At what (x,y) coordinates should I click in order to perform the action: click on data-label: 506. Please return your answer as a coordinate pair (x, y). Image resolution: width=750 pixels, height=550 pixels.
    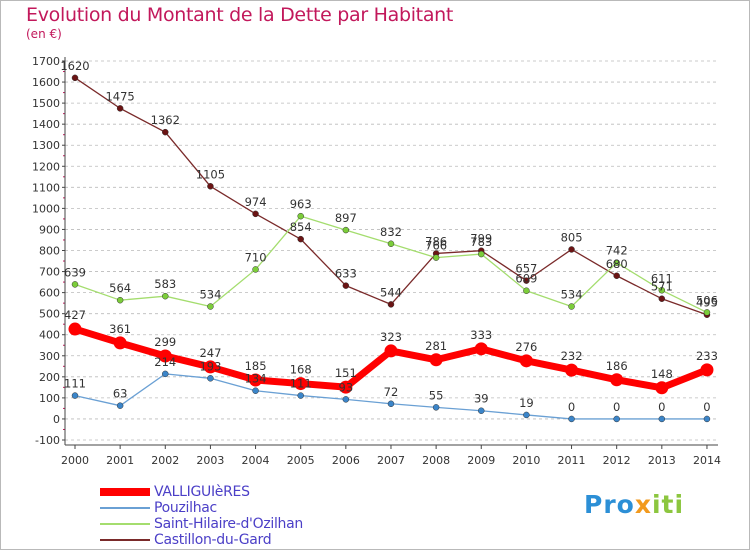
    Looking at the image, I should click on (707, 300).